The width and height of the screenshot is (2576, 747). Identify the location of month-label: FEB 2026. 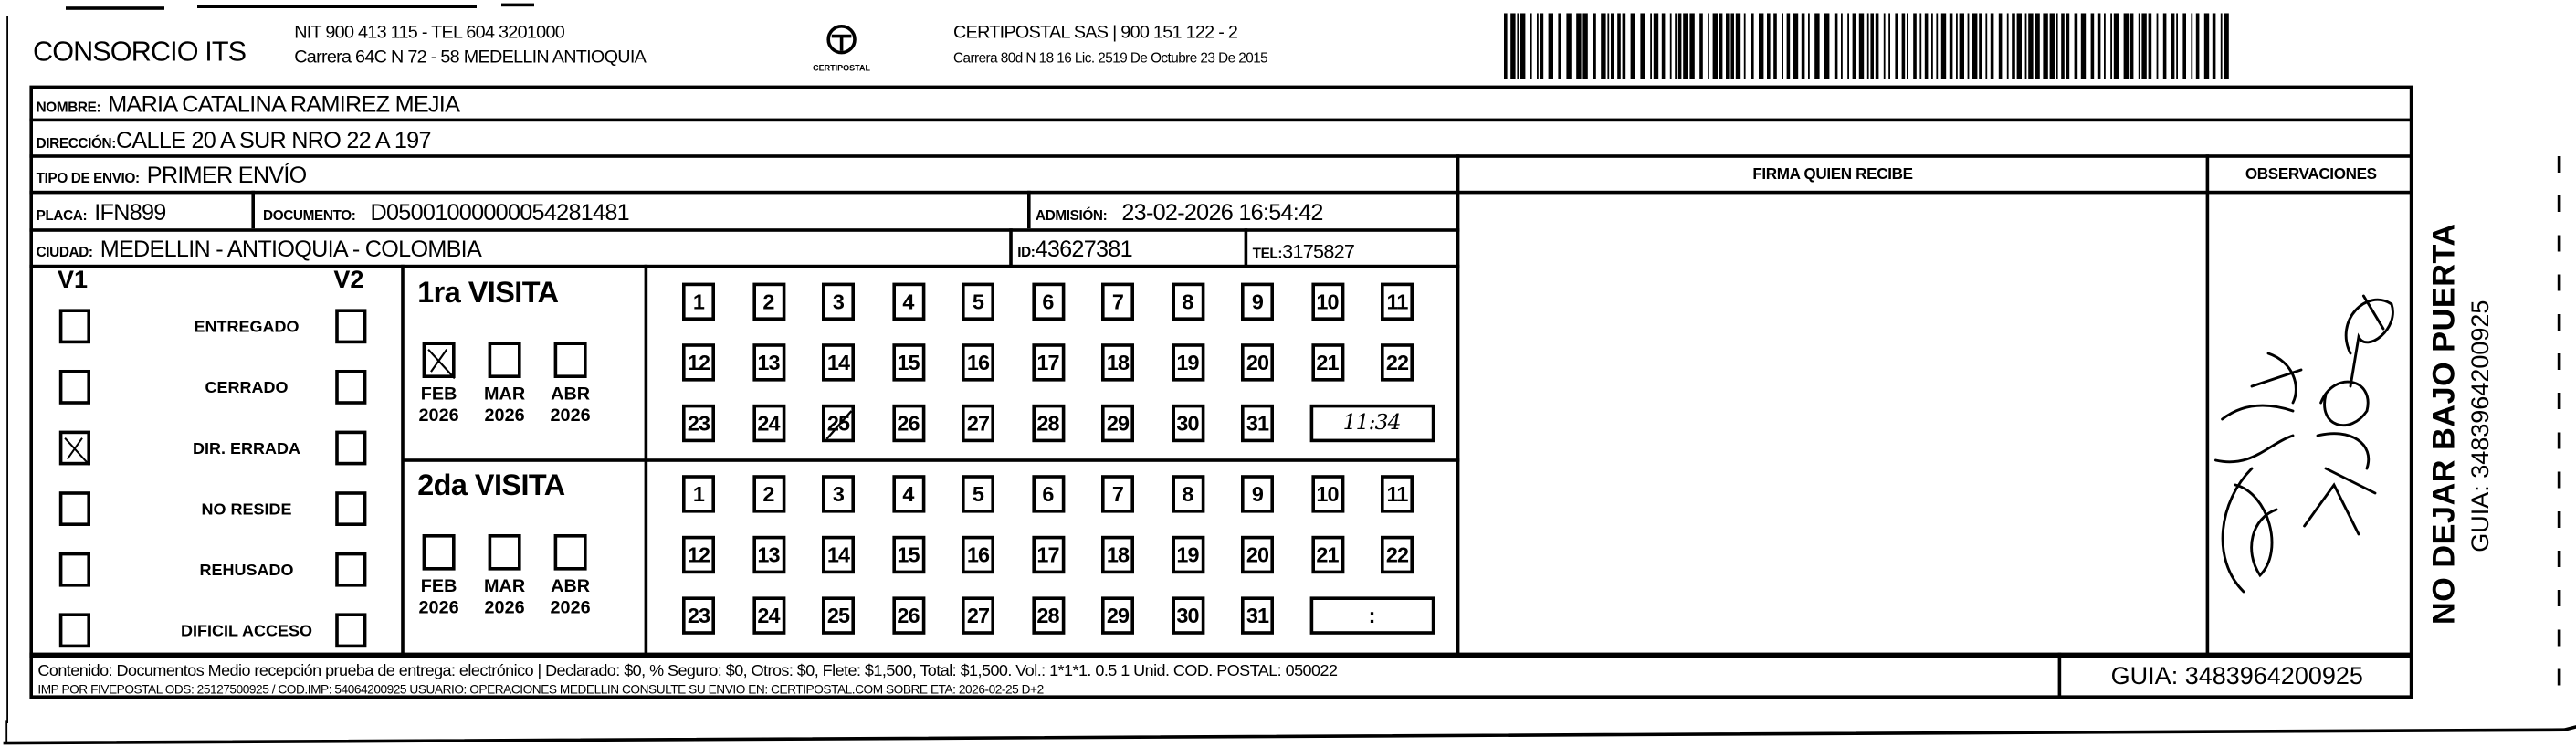
(438, 405).